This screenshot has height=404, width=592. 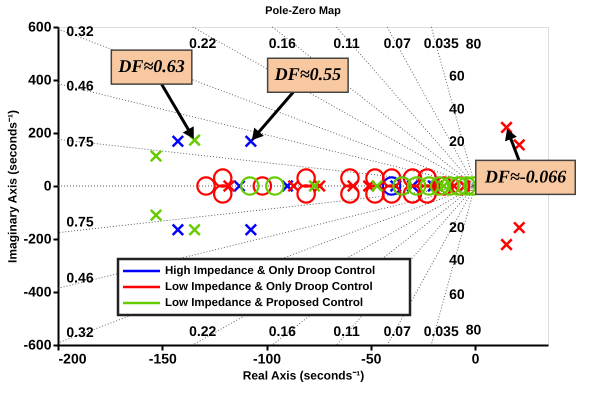 I want to click on series-label: 0.16, so click(x=282, y=43).